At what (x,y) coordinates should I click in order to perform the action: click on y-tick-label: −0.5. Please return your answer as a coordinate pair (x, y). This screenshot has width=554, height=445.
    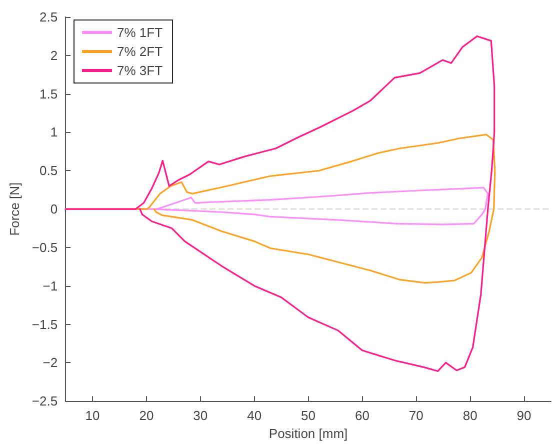
    Looking at the image, I should click on (45, 247).